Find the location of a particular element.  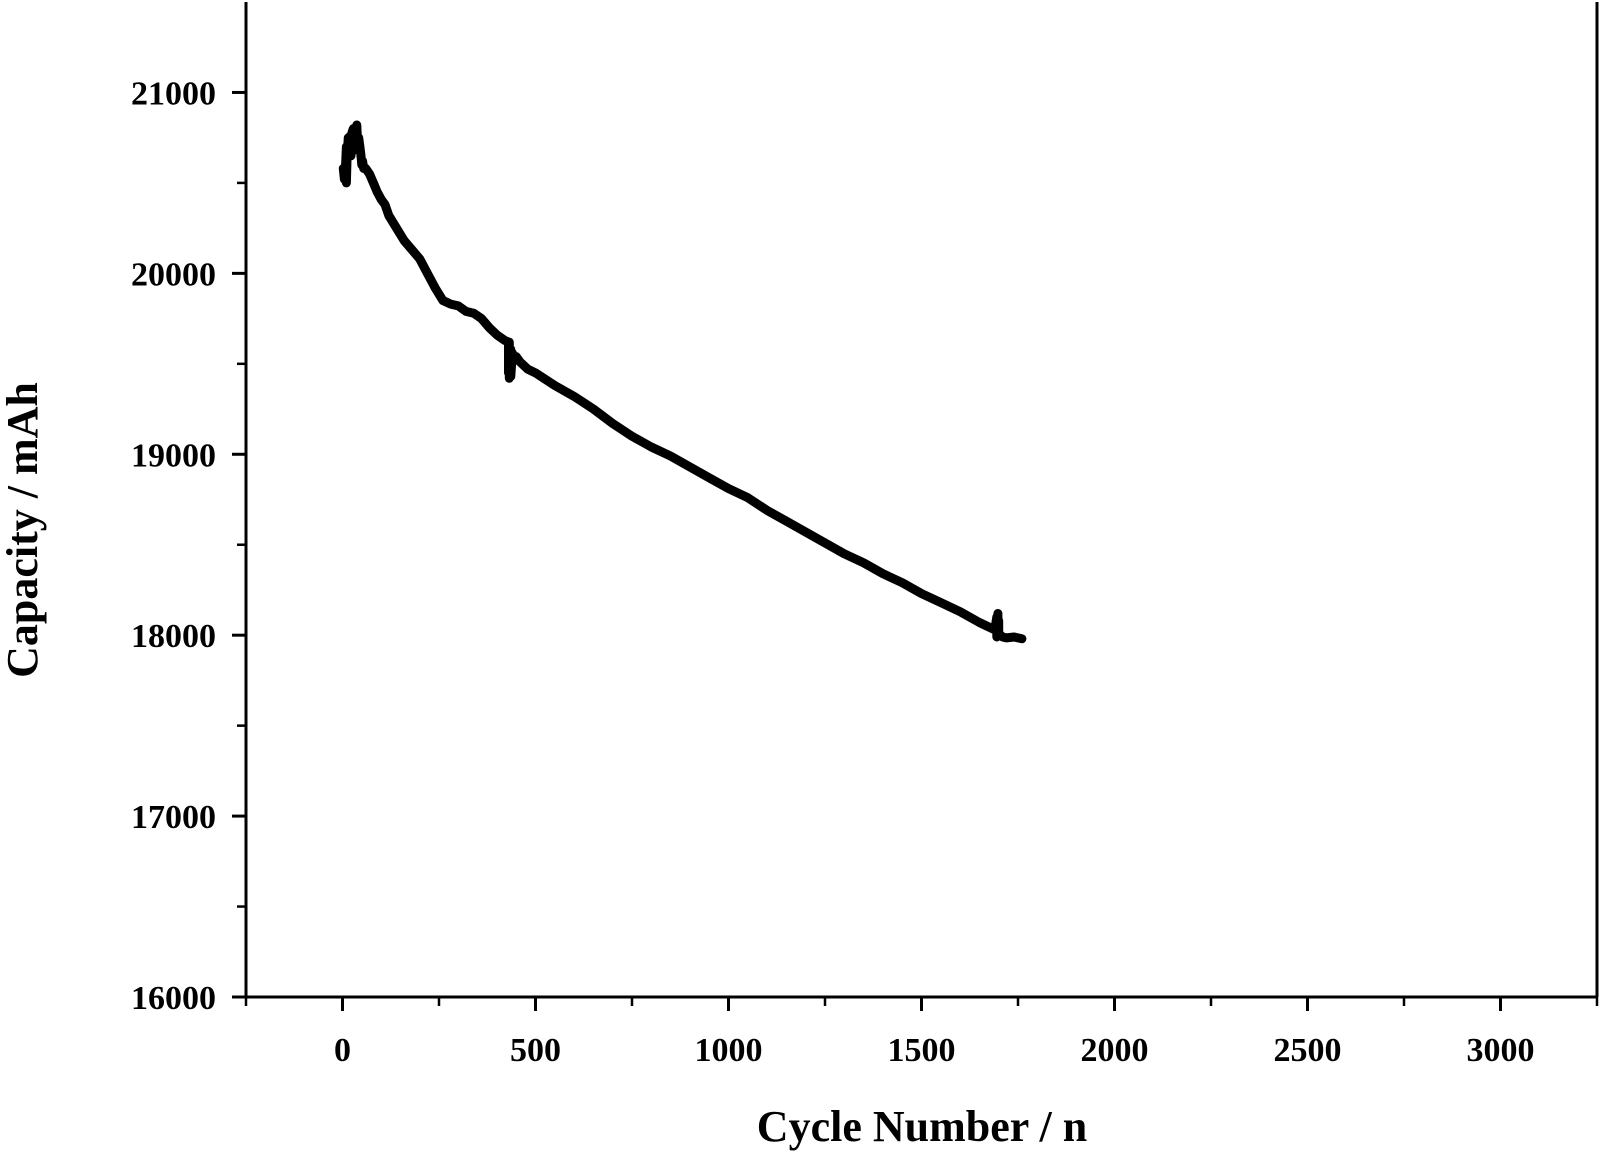

y-tick-label: 19000 is located at coordinates (173, 455).